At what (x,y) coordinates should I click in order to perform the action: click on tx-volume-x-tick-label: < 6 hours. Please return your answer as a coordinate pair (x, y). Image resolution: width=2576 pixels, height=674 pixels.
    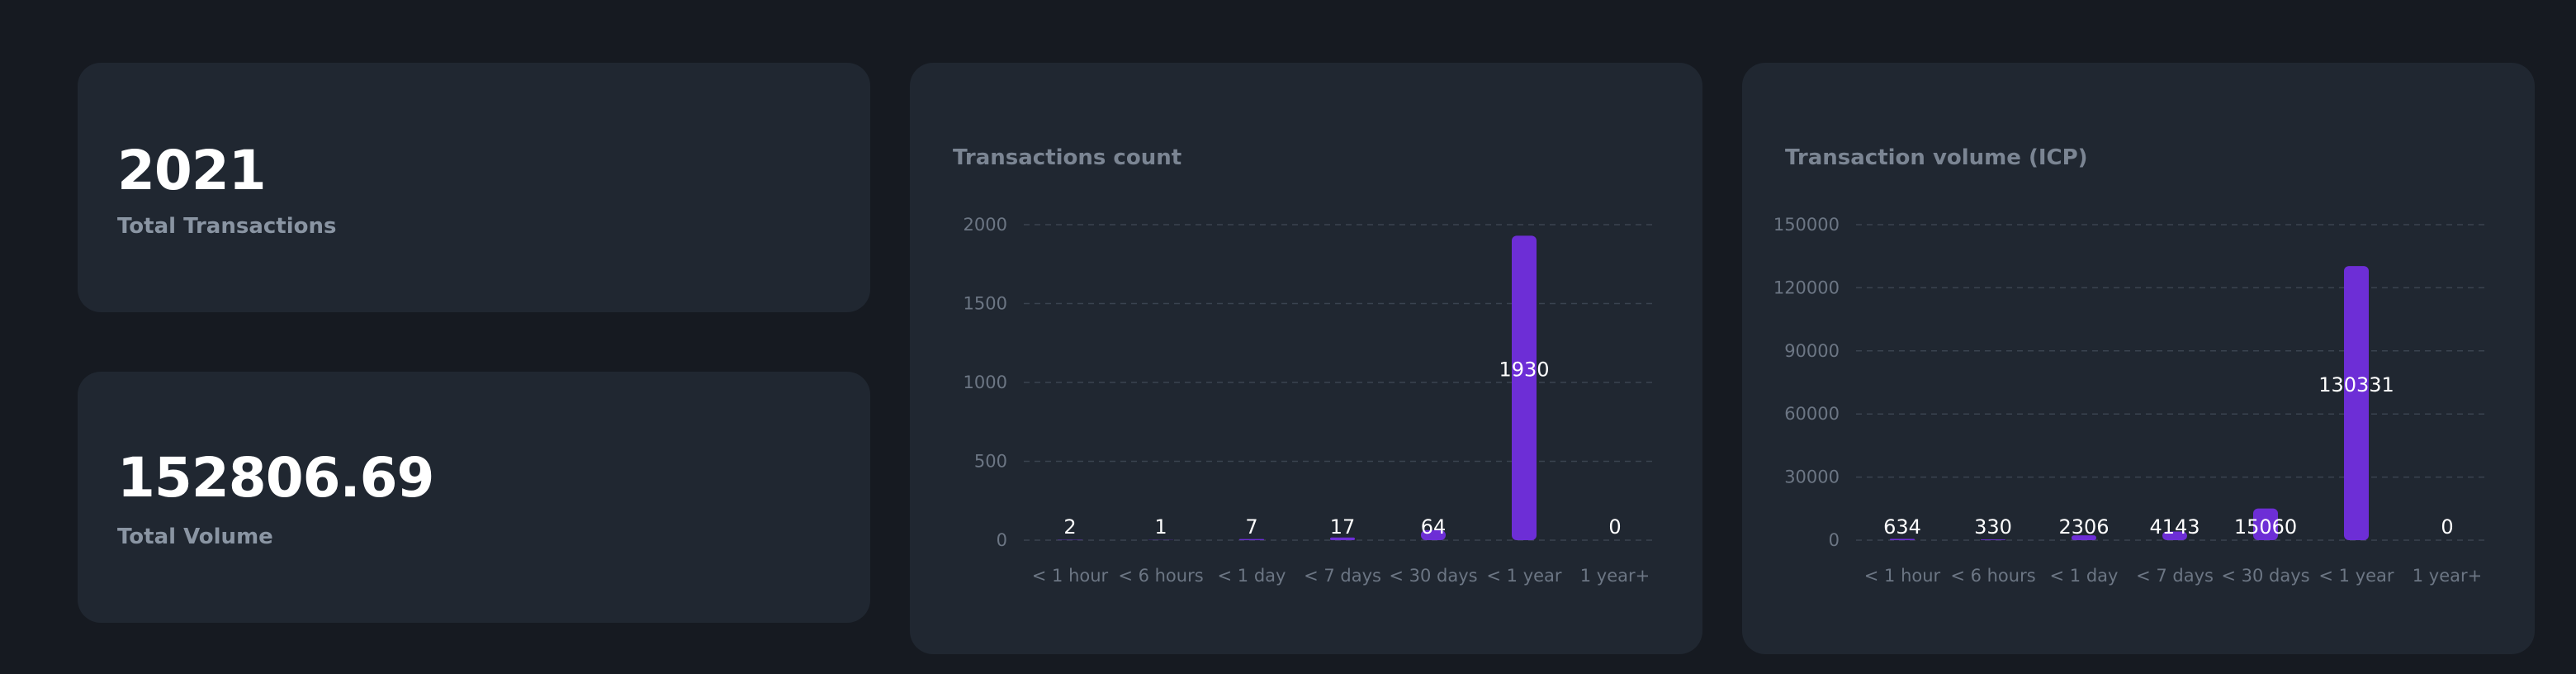
    Looking at the image, I should click on (1992, 576).